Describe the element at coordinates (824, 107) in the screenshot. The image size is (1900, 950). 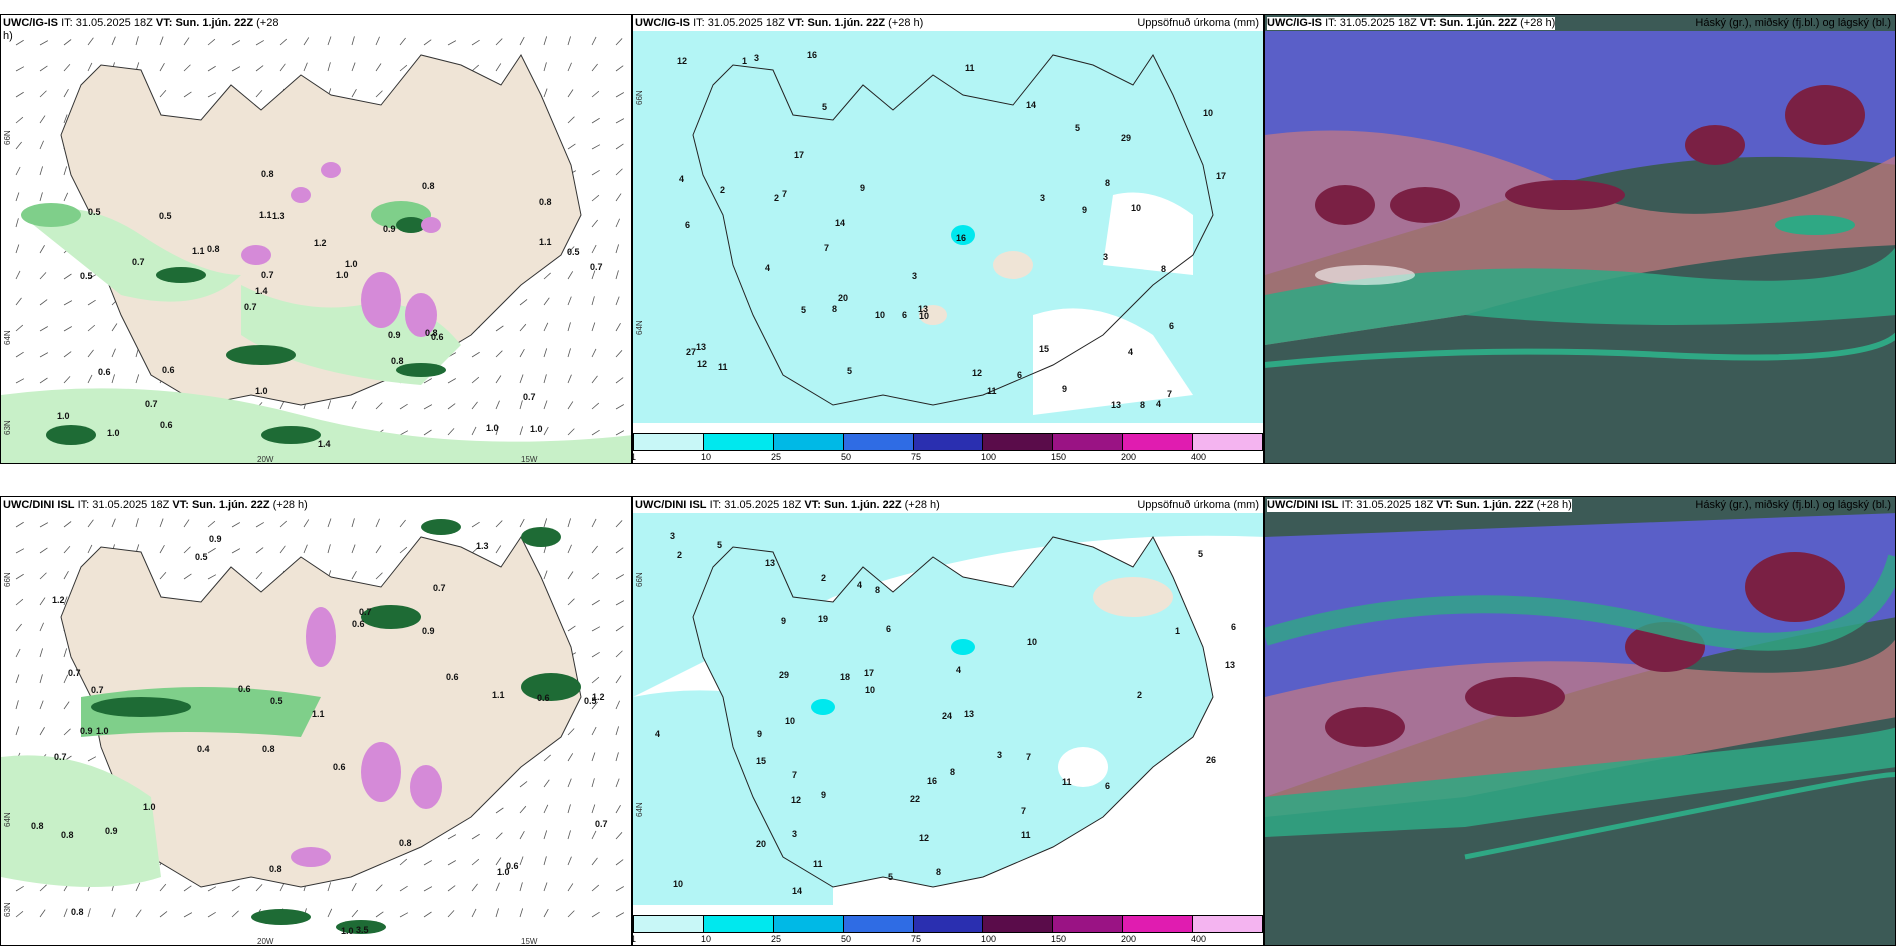
I see `map-value-label: 5` at that location.